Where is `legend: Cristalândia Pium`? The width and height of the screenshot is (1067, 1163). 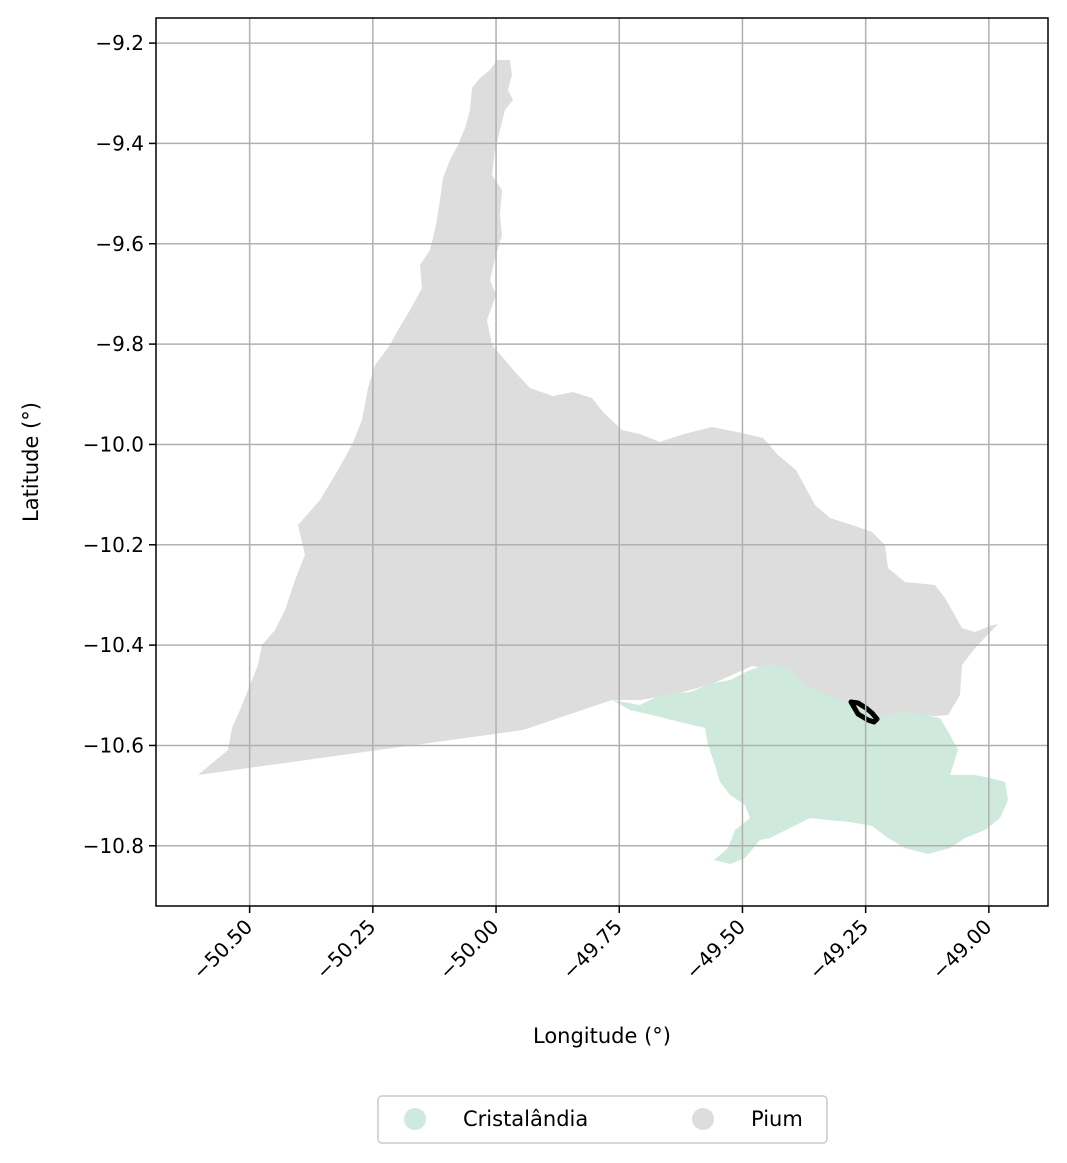
legend: Cristalândia Pium is located at coordinates (602, 1119).